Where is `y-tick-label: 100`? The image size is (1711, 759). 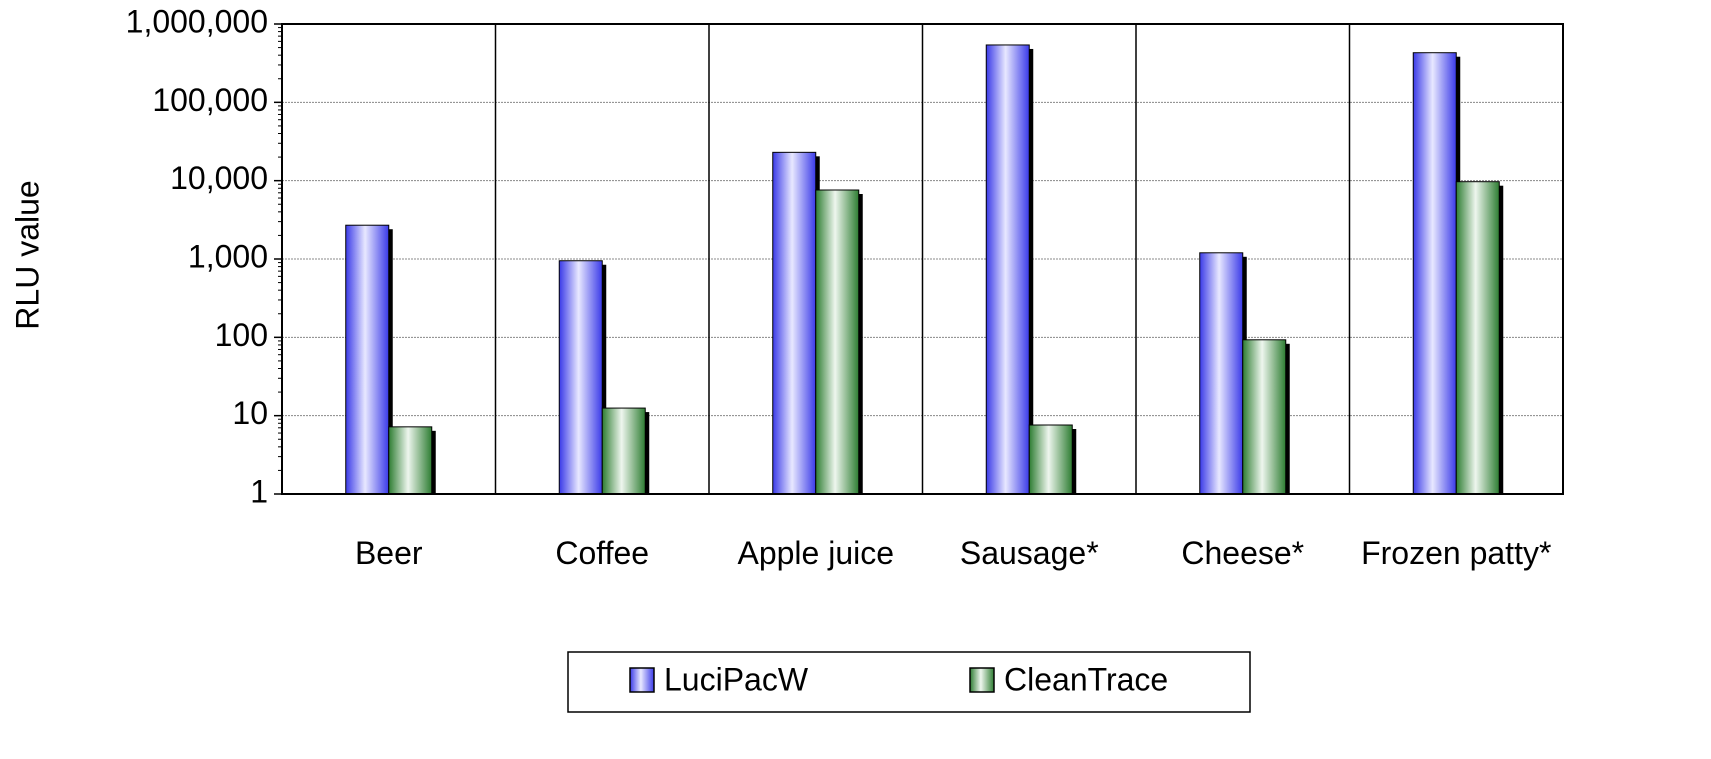 y-tick-label: 100 is located at coordinates (241, 335).